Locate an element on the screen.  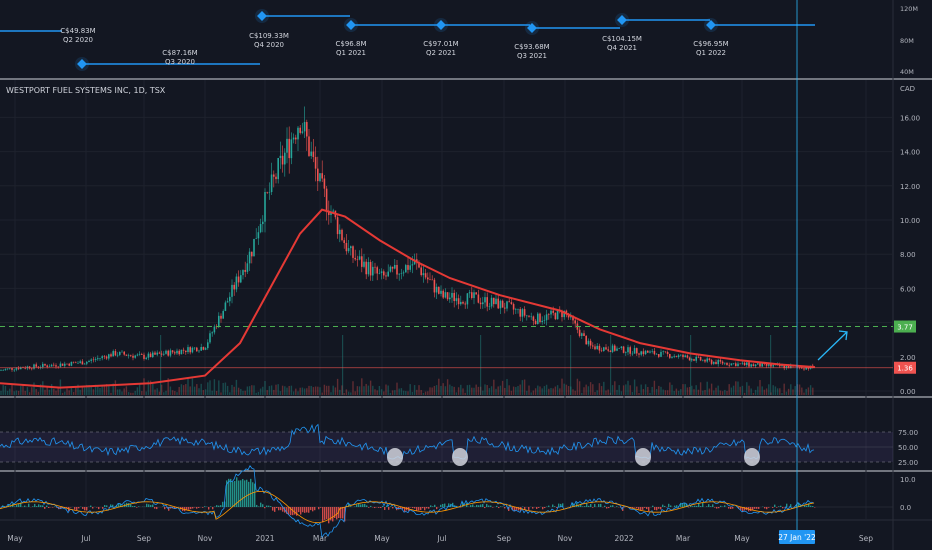
time-tick-label: 2022 is located at coordinates (623, 538).